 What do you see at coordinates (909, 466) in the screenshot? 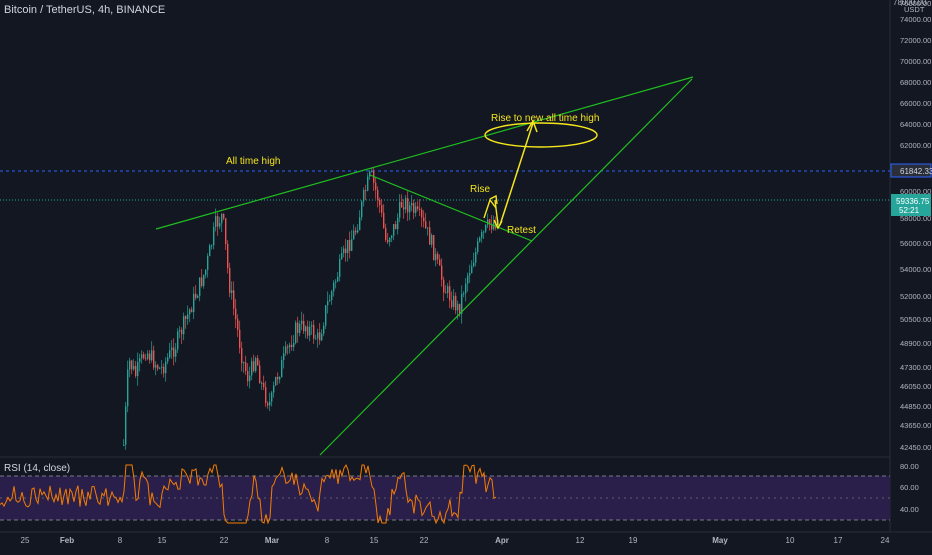
I see `rsi-tick-label: 80.00` at bounding box center [909, 466].